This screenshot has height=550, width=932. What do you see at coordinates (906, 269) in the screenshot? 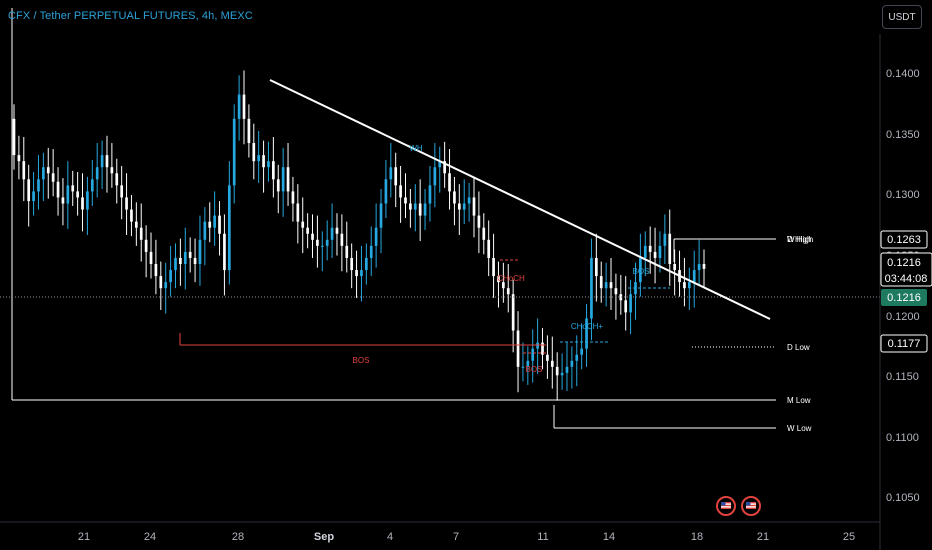
I see `badge-last-price-box` at bounding box center [906, 269].